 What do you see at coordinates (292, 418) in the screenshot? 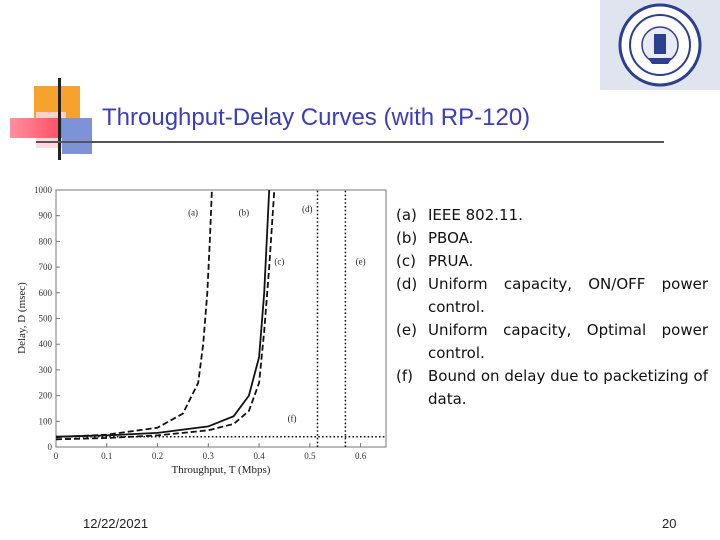
I see `series-annotation: (f)` at bounding box center [292, 418].